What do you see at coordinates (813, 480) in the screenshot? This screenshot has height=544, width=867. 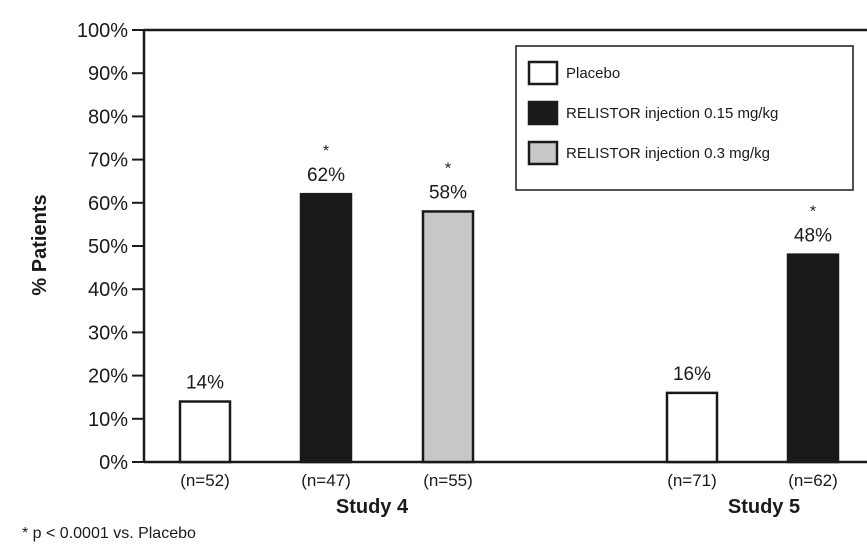 I see `sample-size-label: (n=62)` at bounding box center [813, 480].